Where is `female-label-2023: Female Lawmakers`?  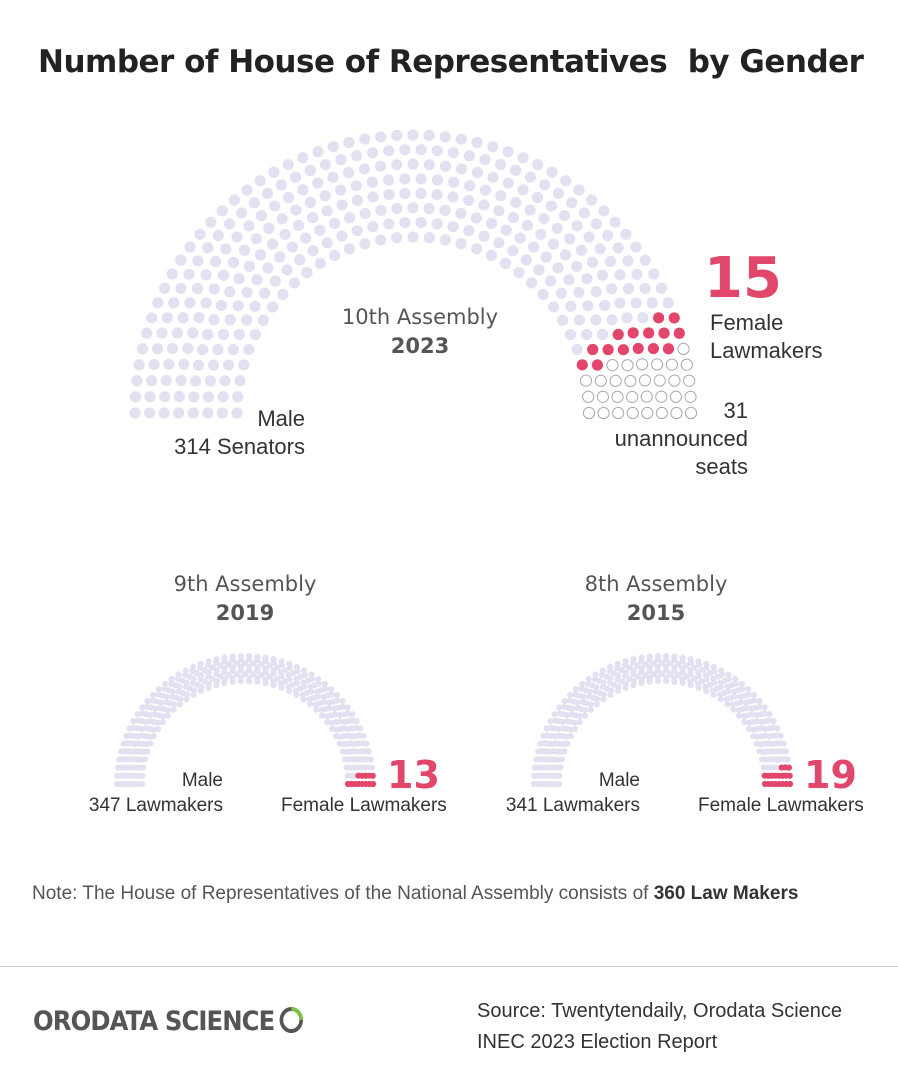
female-label-2023: Female Lawmakers is located at coordinates (766, 336).